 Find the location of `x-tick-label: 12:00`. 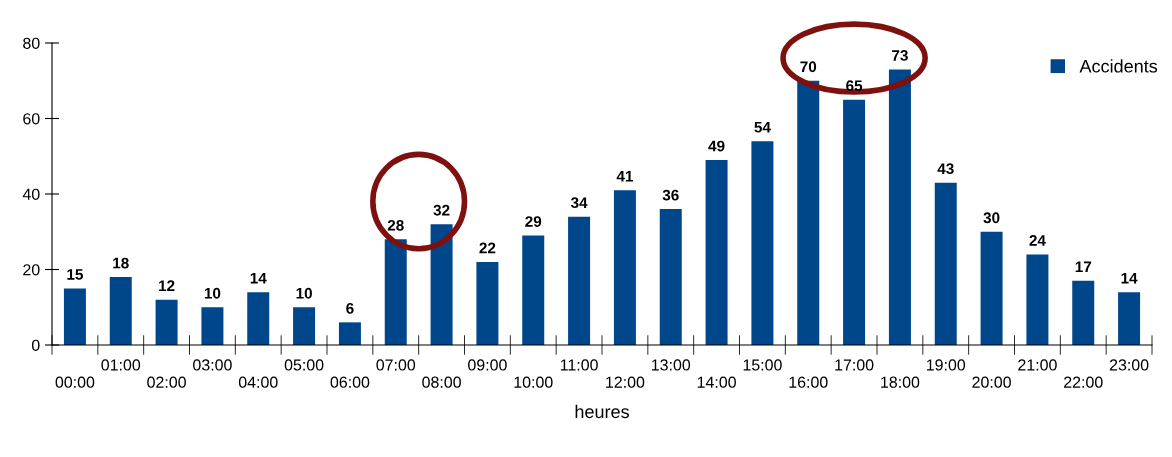

x-tick-label: 12:00 is located at coordinates (625, 382).